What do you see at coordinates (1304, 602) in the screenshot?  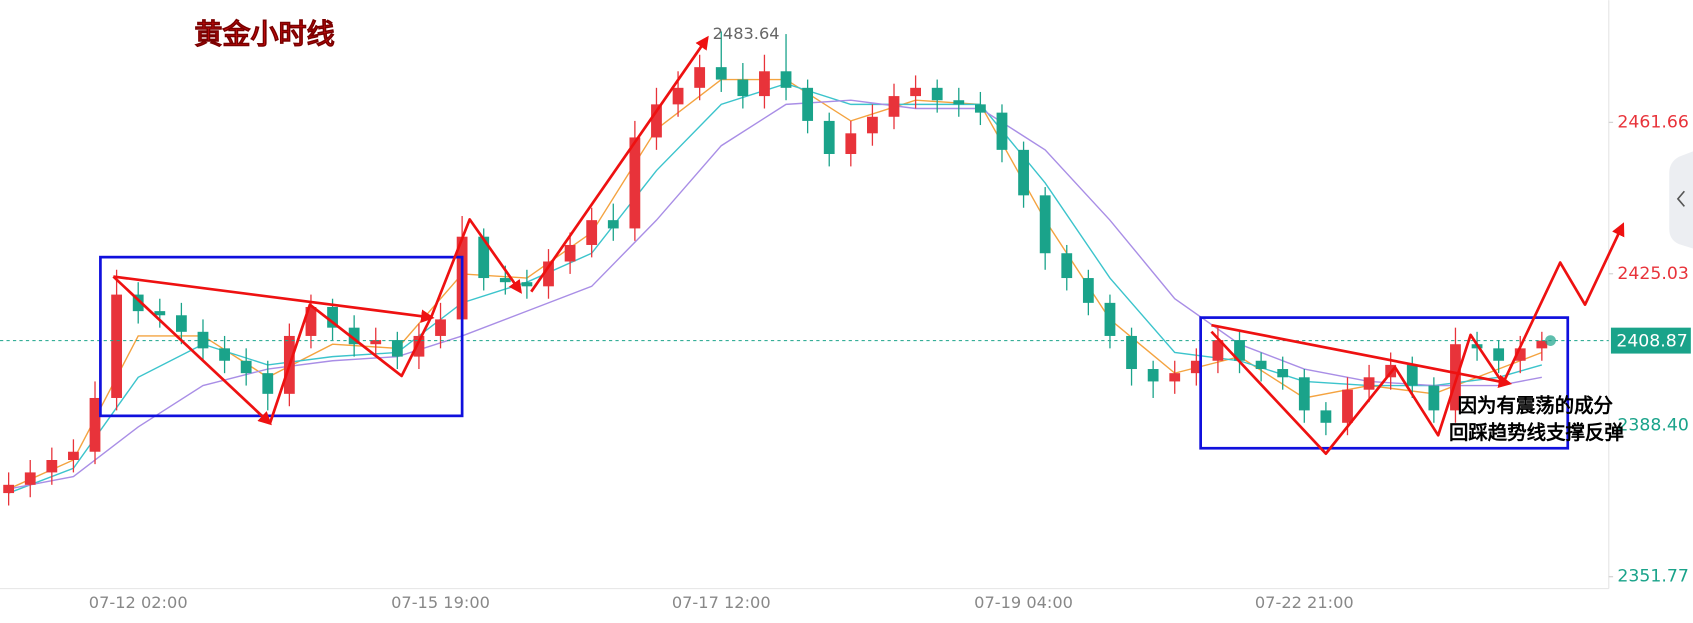 I see `x-tick-label: 07-22 21:00` at bounding box center [1304, 602].